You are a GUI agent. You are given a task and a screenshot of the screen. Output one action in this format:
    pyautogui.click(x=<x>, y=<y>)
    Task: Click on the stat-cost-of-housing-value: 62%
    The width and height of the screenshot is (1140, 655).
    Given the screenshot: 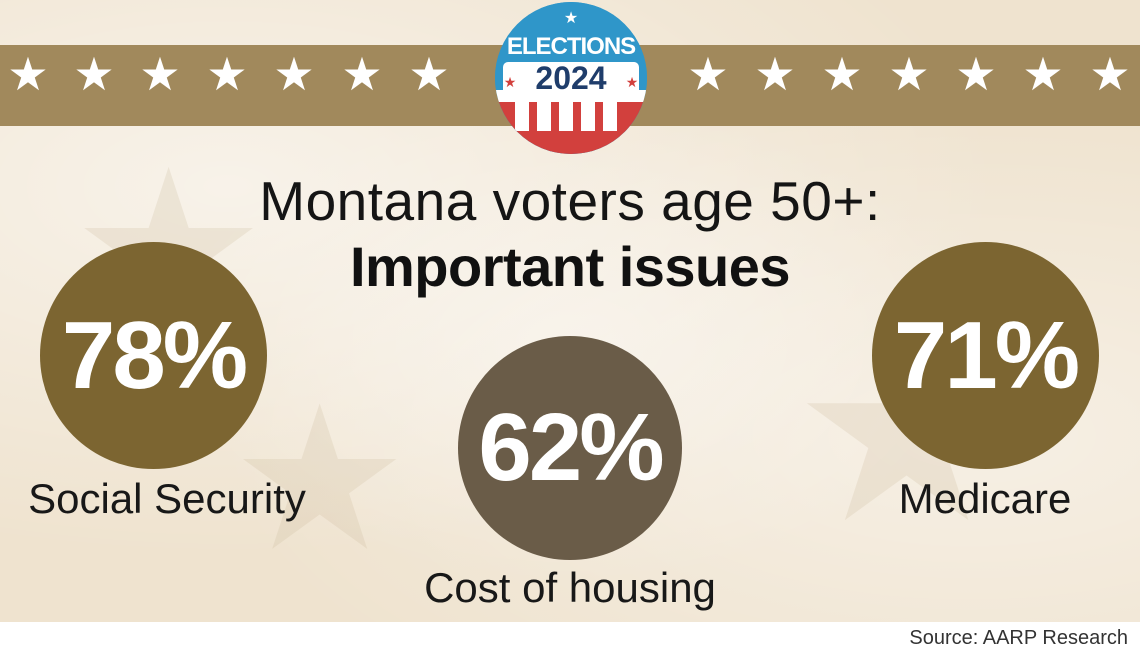 What is the action you would take?
    pyautogui.click(x=570, y=448)
    